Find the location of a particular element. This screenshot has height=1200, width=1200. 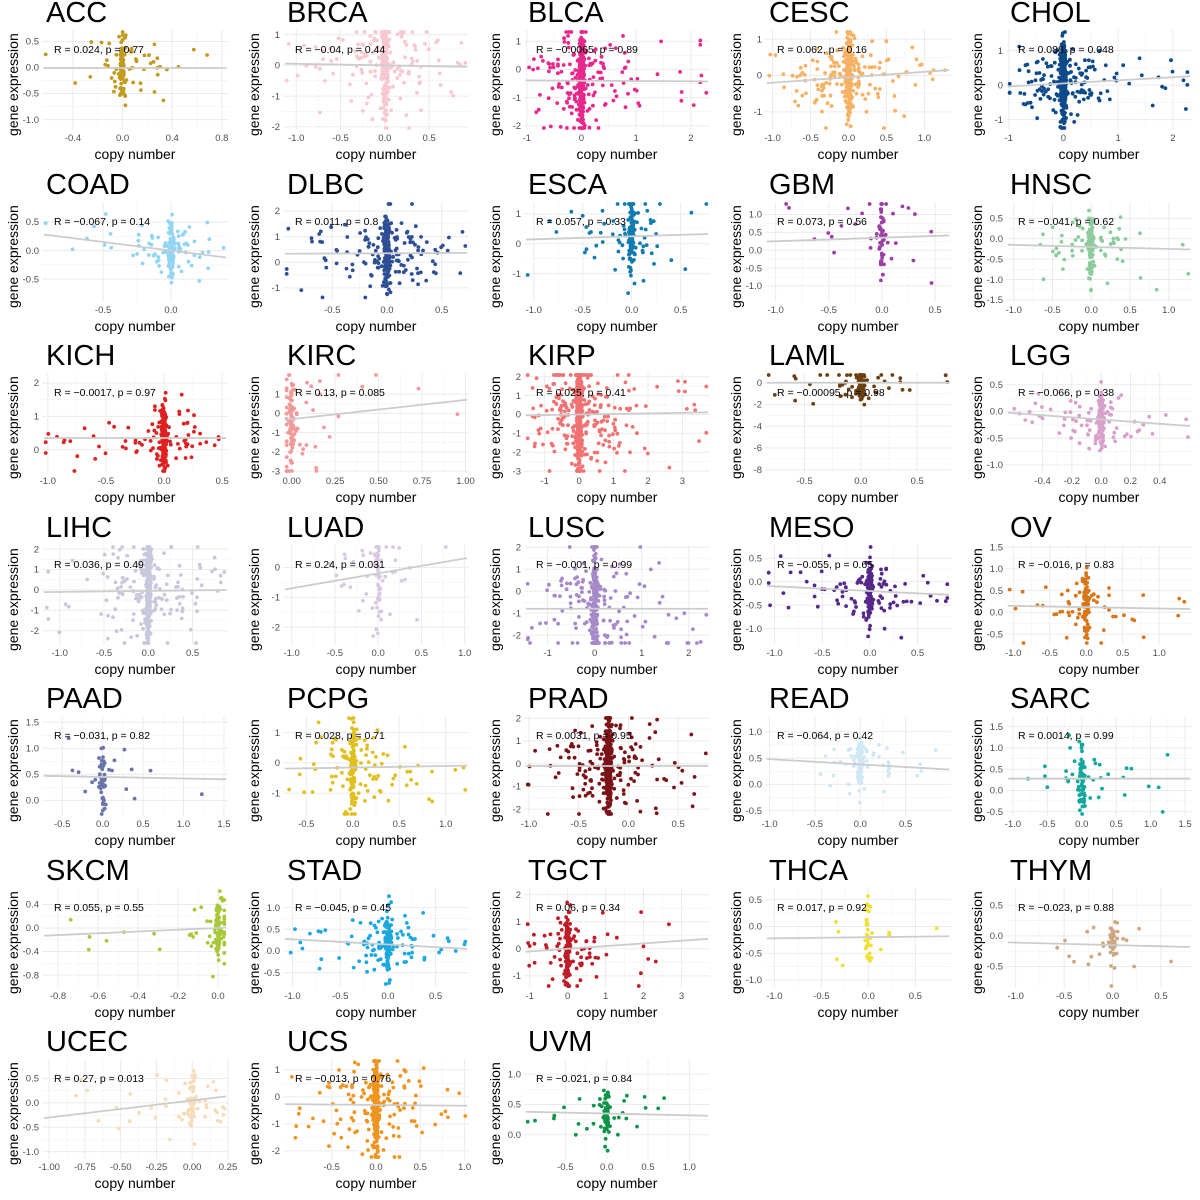

x-tick-label: 1 is located at coordinates (641, 653).